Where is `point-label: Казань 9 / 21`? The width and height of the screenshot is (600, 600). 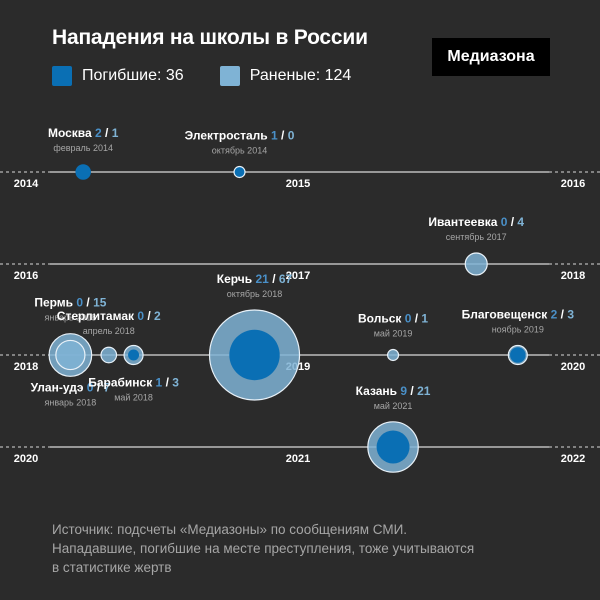 point-label: Казань 9 / 21 is located at coordinates (393, 391).